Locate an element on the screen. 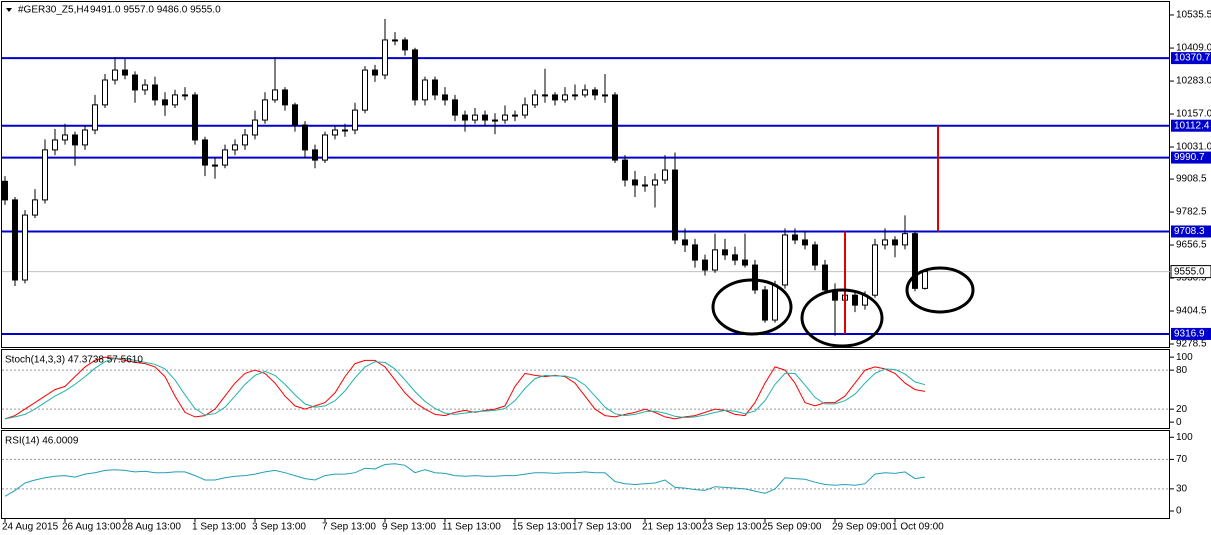 The width and height of the screenshot is (1211, 535). level-label: 10370.7 is located at coordinates (1192, 58).